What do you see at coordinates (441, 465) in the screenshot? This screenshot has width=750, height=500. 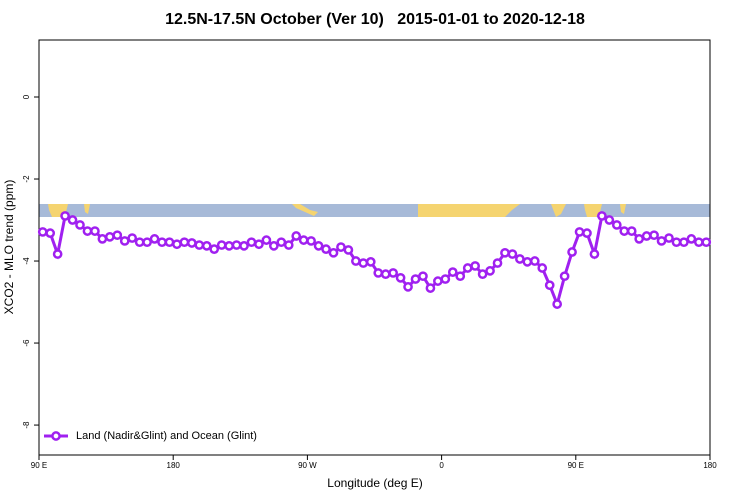 I see `x-tick-label: 0` at bounding box center [441, 465].